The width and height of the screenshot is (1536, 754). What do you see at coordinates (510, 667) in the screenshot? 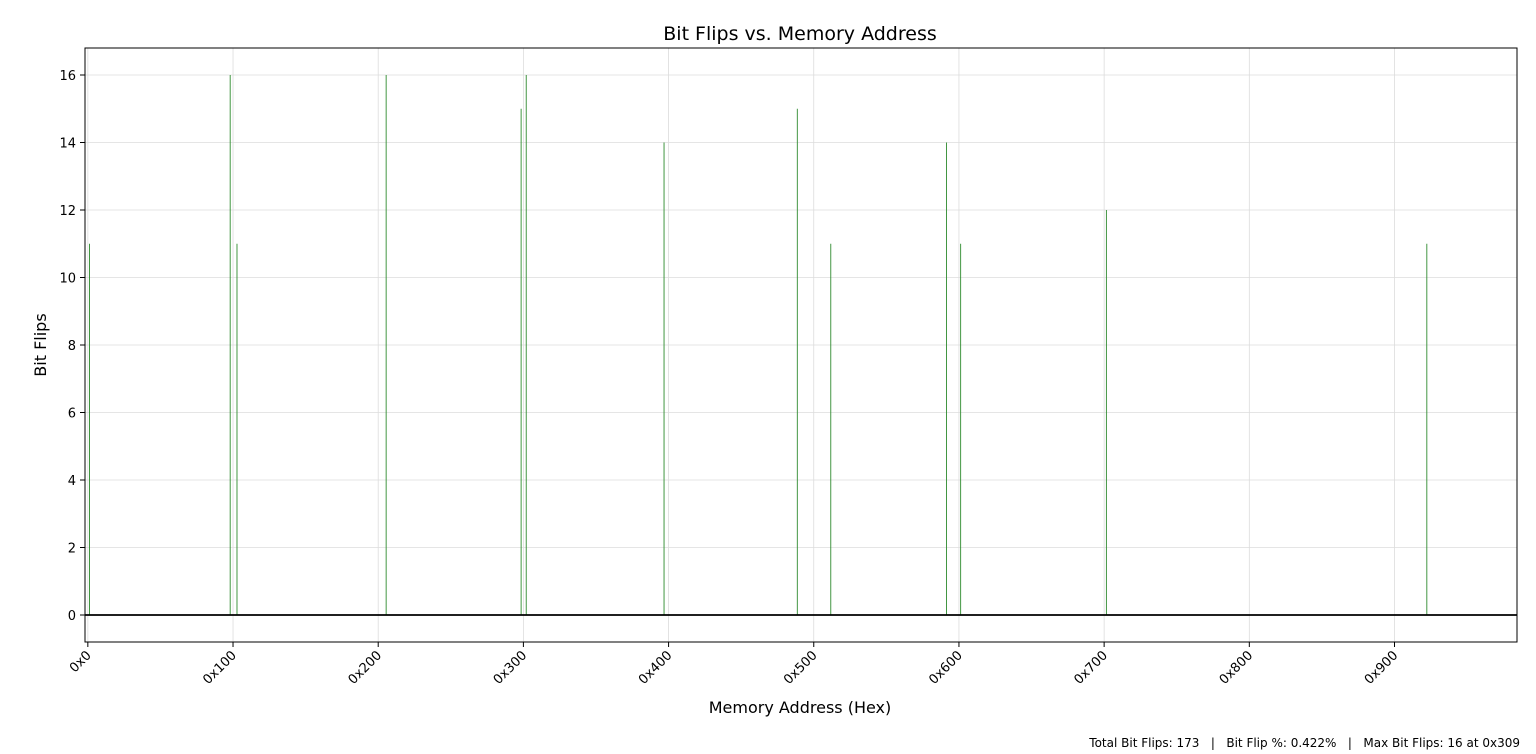
I see `x-tick-label-3: 0x300` at bounding box center [510, 667].